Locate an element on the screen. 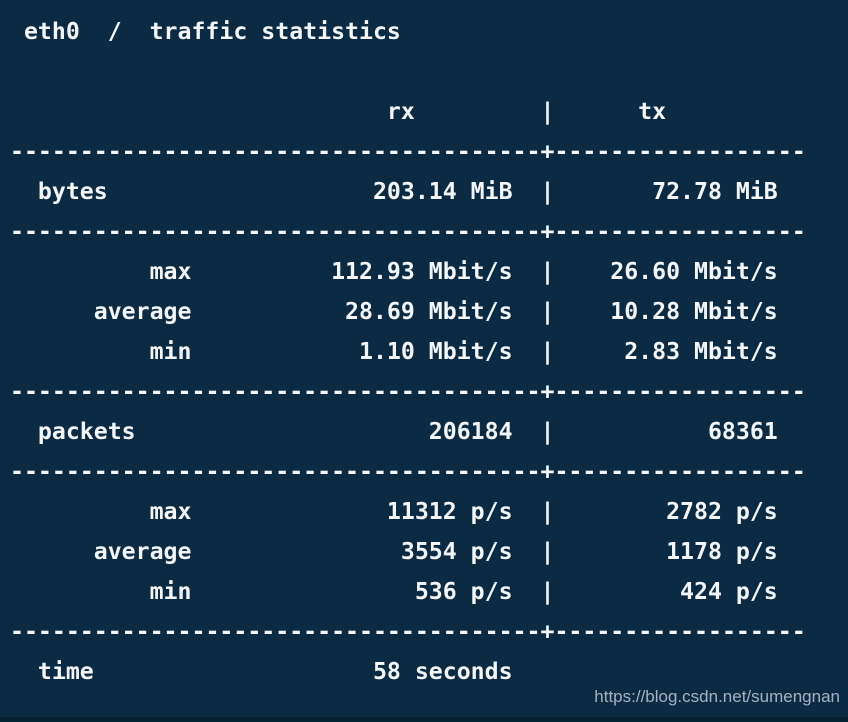 The width and height of the screenshot is (848, 722). rate-max-rx-value: 112.93 Mbit/s is located at coordinates (422, 271).